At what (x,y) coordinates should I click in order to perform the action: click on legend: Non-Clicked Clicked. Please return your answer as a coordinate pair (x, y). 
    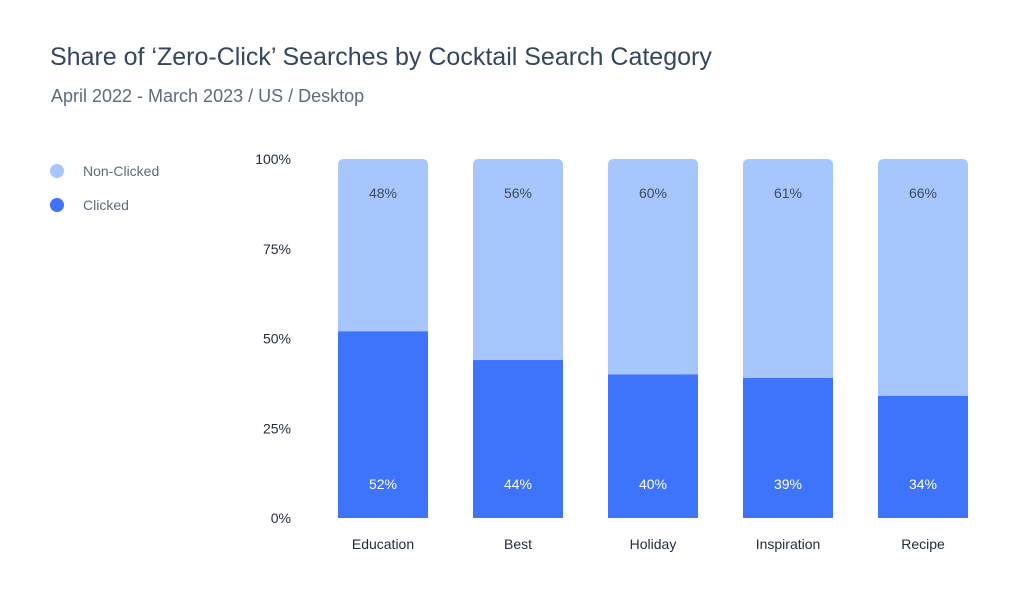
    Looking at the image, I should click on (104, 194).